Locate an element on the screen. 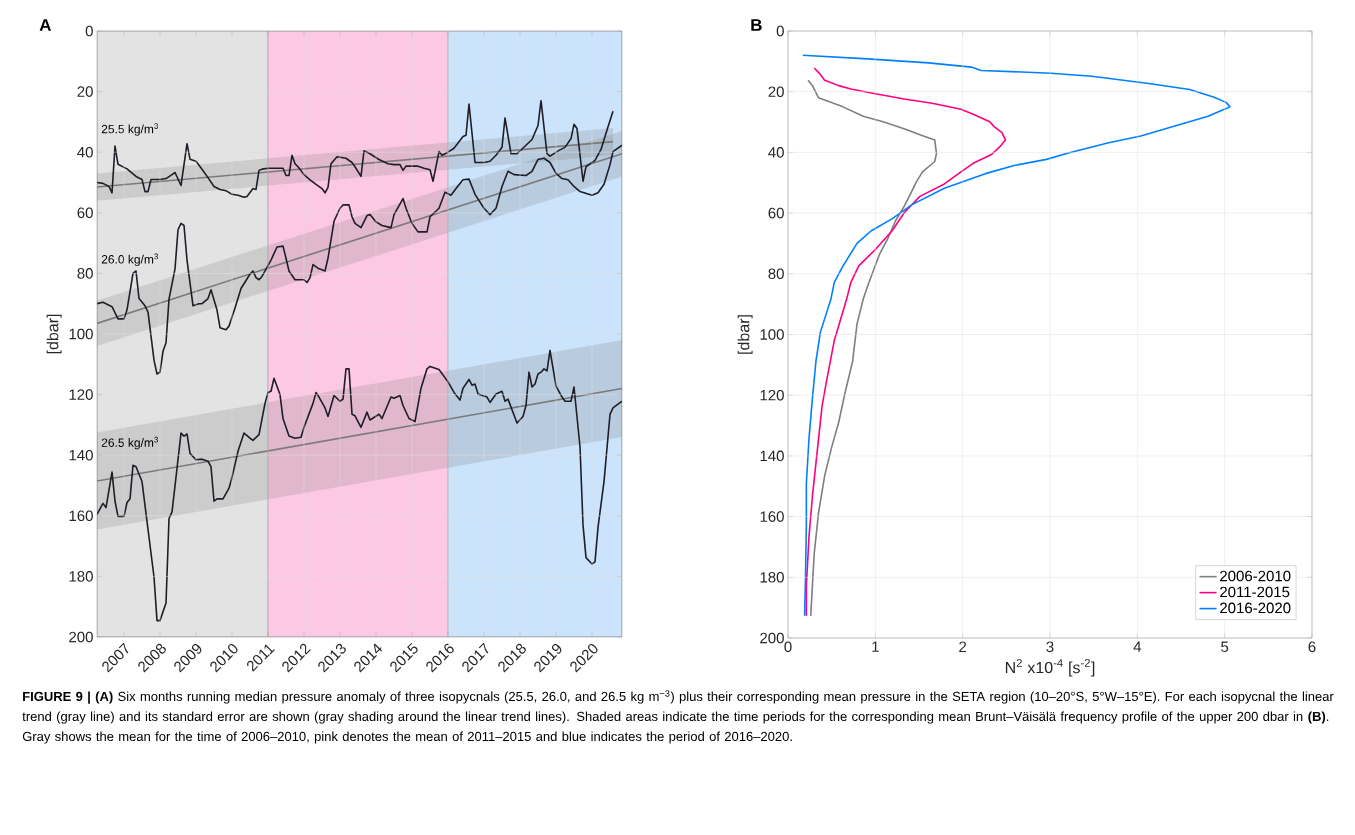 The height and width of the screenshot is (835, 1355). annotation: 26.0 kg/m$^{3}$ is located at coordinates (129, 259).